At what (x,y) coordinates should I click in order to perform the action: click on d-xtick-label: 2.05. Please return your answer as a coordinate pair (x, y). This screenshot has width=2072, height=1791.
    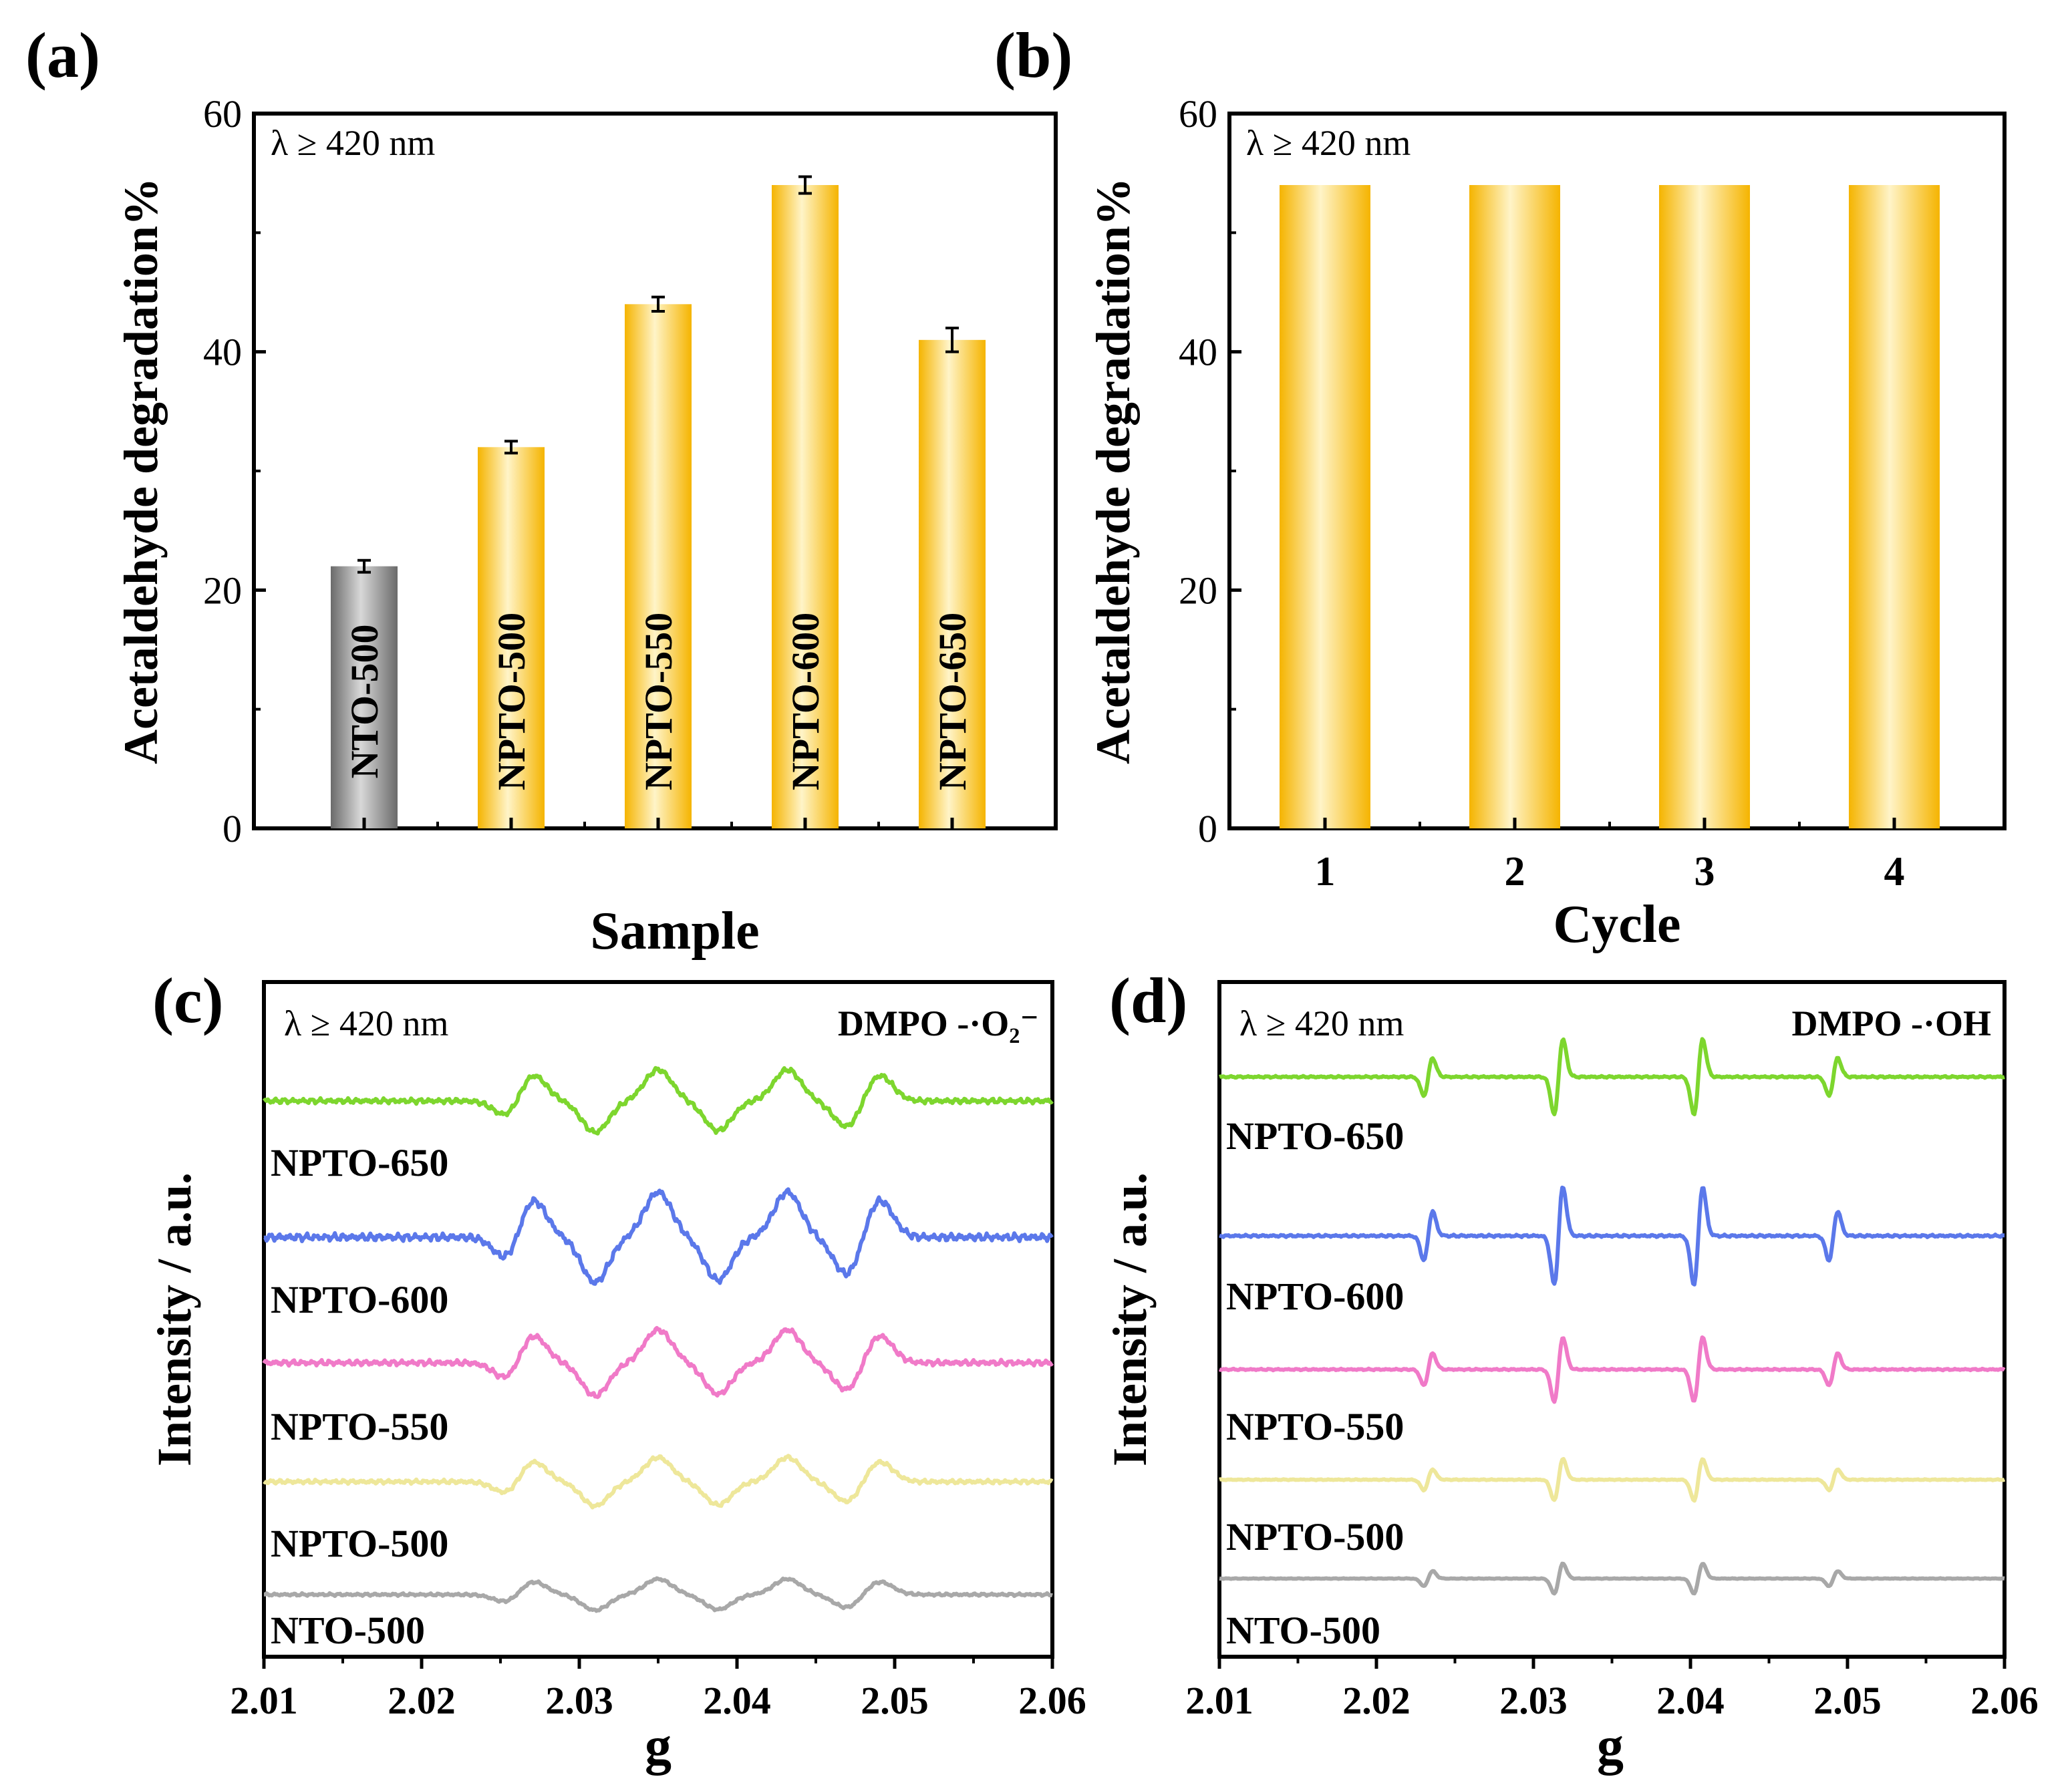
    Looking at the image, I should click on (1848, 1700).